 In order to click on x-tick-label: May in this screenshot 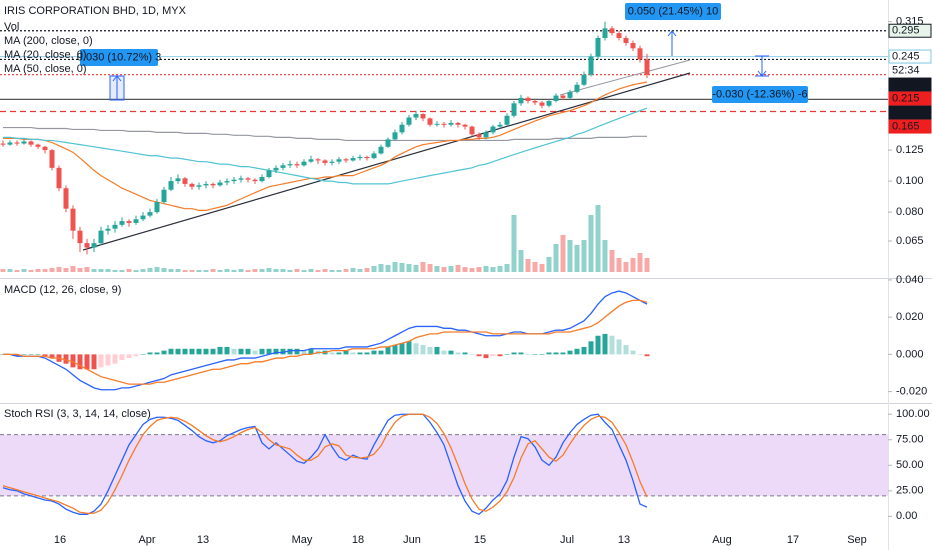, I will do `click(302, 540)`.